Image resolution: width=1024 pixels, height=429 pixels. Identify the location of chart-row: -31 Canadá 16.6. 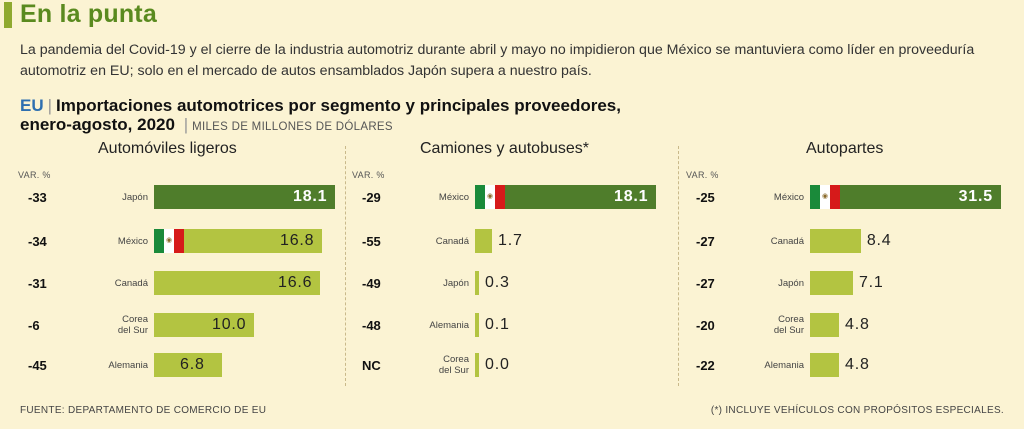
(178, 285).